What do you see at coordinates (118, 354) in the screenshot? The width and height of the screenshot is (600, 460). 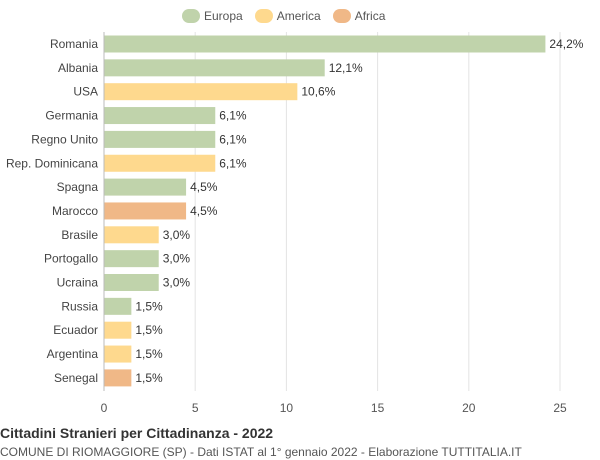 I see `bar-argentina` at bounding box center [118, 354].